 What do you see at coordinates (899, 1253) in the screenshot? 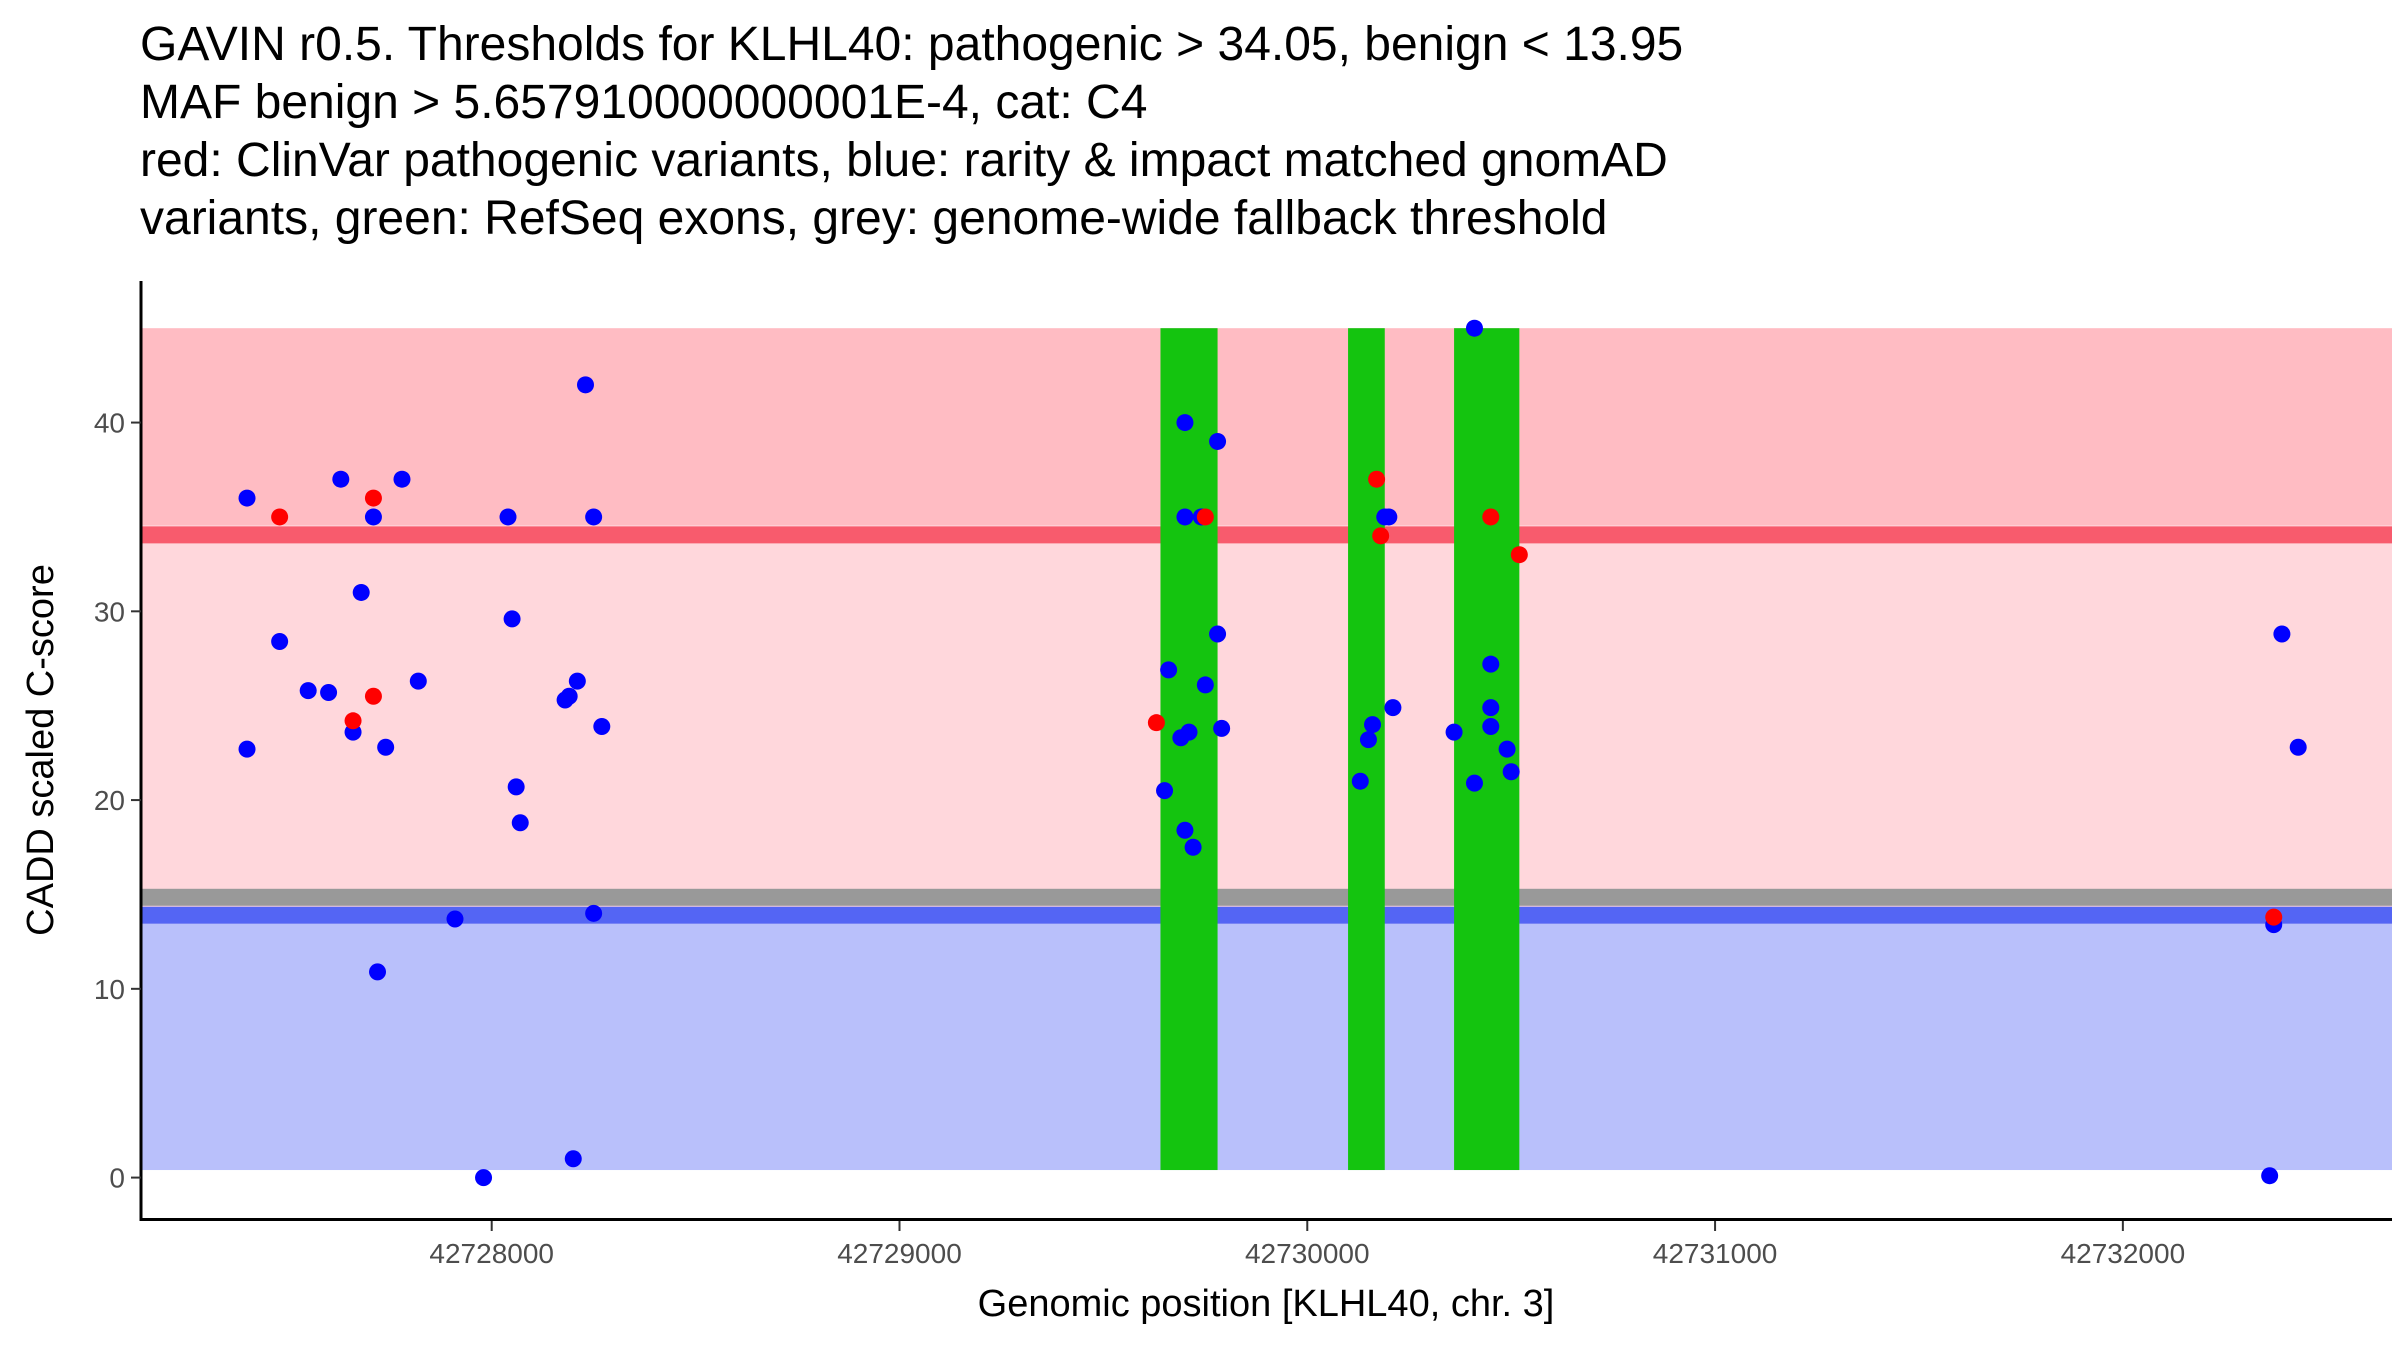
I see `x-tick-label: 42729000` at bounding box center [899, 1253].